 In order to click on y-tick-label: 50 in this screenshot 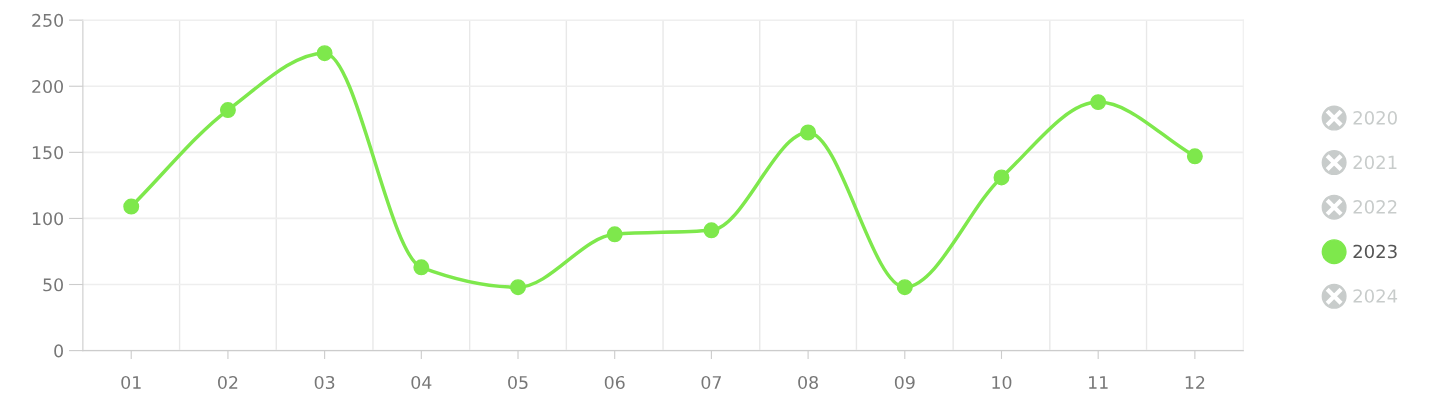, I will do `click(53, 285)`.